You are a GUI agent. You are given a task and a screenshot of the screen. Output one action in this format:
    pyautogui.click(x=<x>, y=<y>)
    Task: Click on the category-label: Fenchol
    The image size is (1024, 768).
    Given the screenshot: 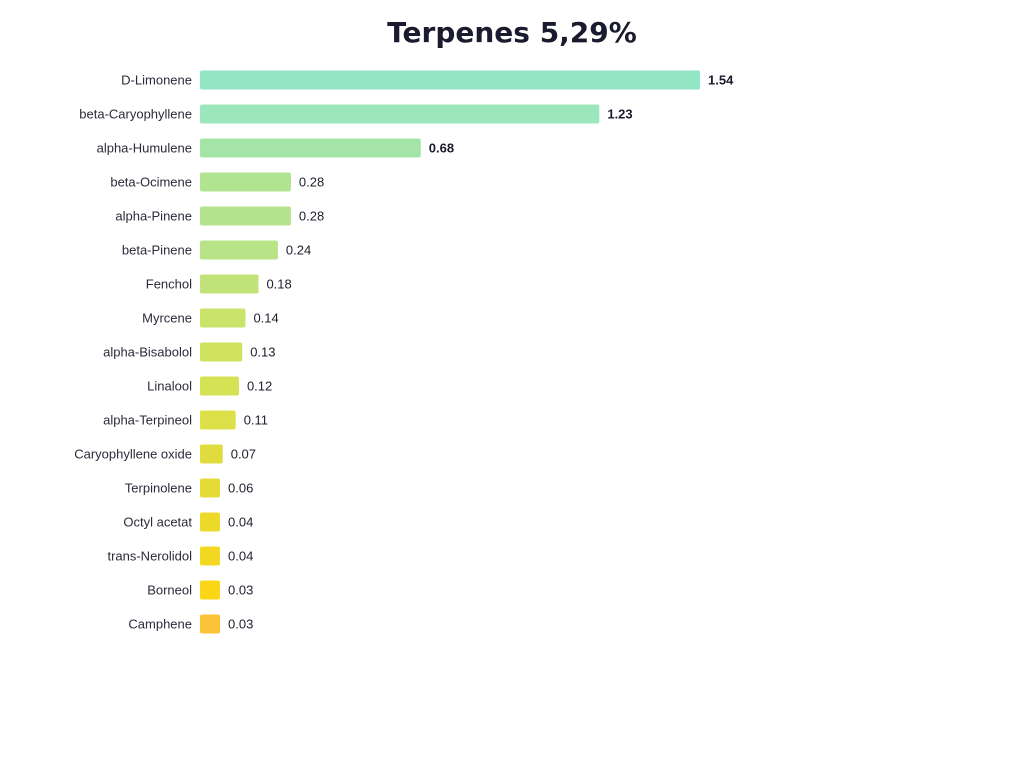 What is the action you would take?
    pyautogui.click(x=169, y=284)
    